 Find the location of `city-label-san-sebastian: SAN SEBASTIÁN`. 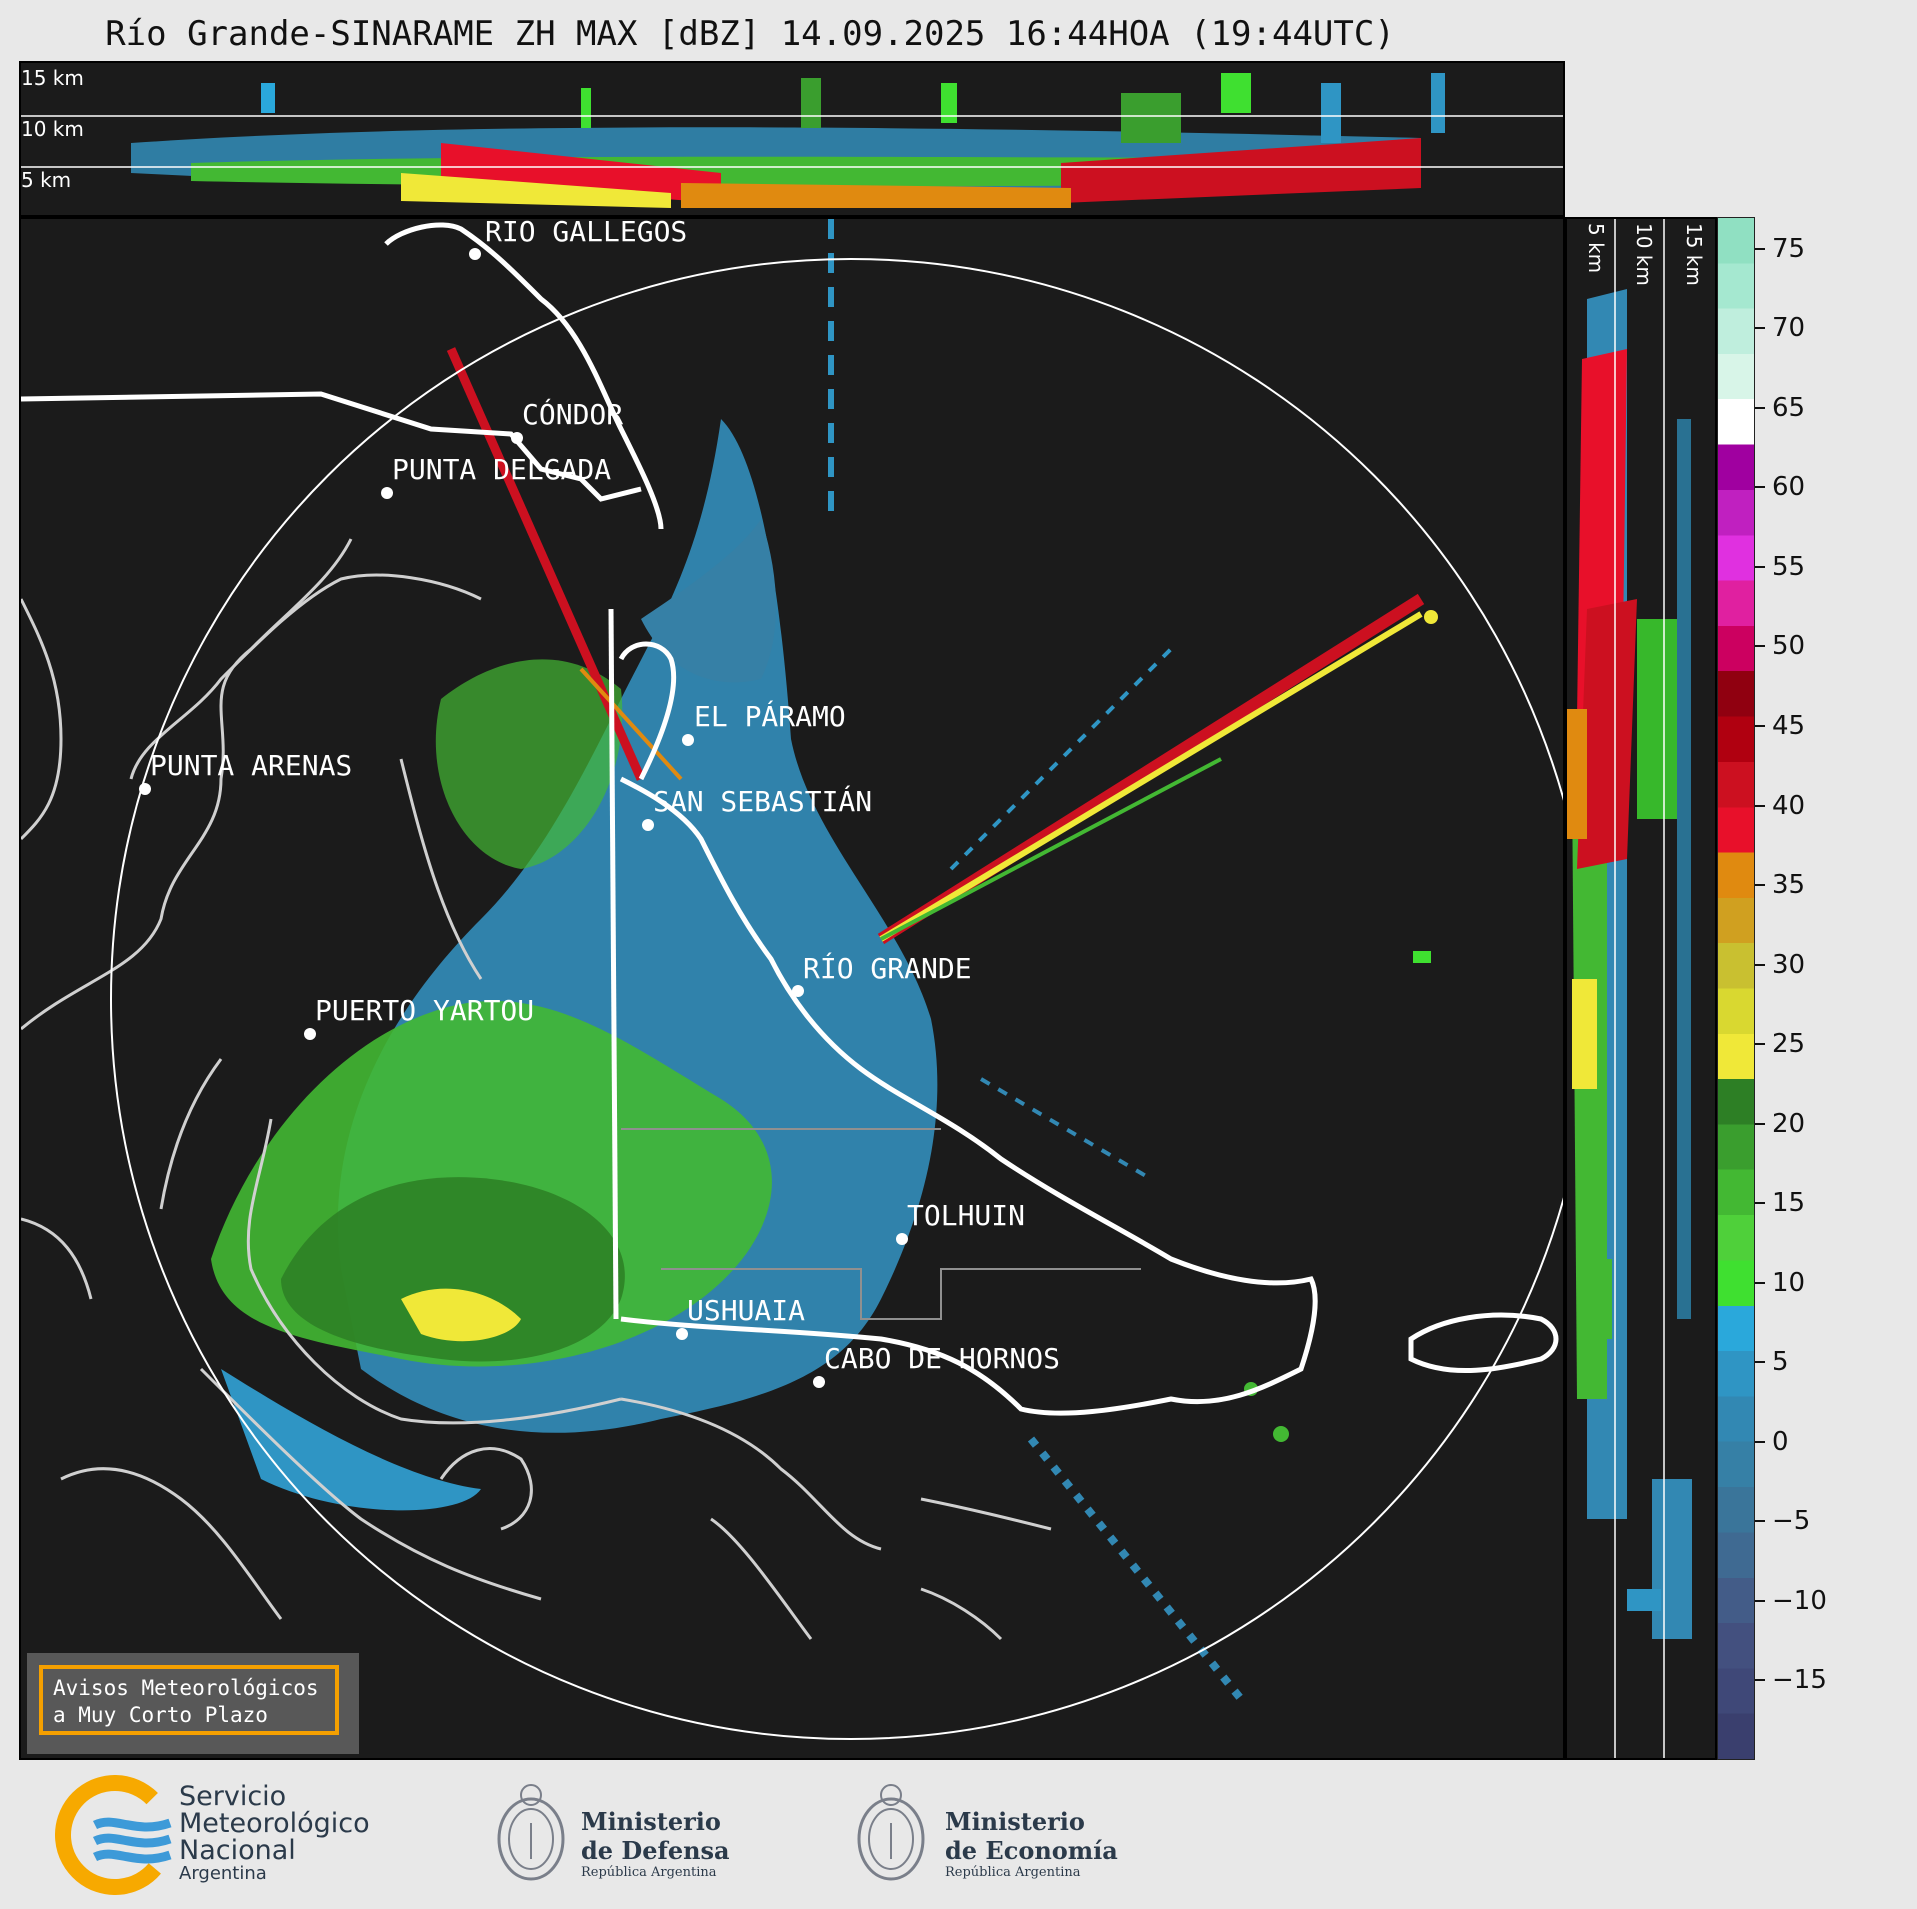

city-label-san-sebastian: SAN SEBASTIÁN is located at coordinates (762, 801).